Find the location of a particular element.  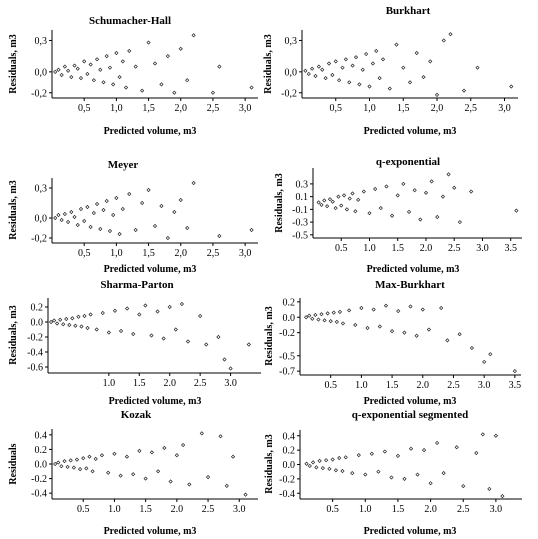

y-axis-label: Residuals is located at coordinates (13, 463).